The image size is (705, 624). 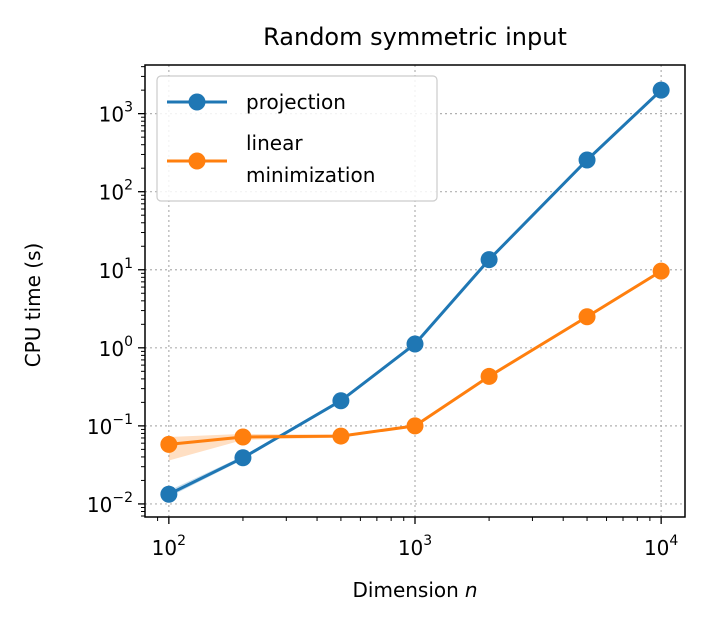 I want to click on x-tick-label: 10⁴, so click(x=661, y=546).